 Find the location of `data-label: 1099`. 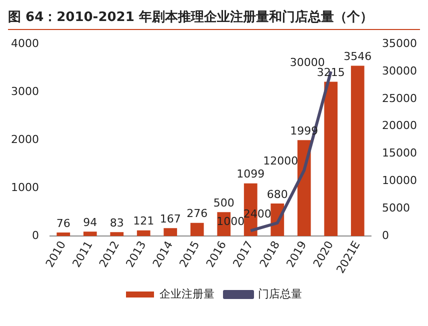

data-label: 1099 is located at coordinates (250, 174).